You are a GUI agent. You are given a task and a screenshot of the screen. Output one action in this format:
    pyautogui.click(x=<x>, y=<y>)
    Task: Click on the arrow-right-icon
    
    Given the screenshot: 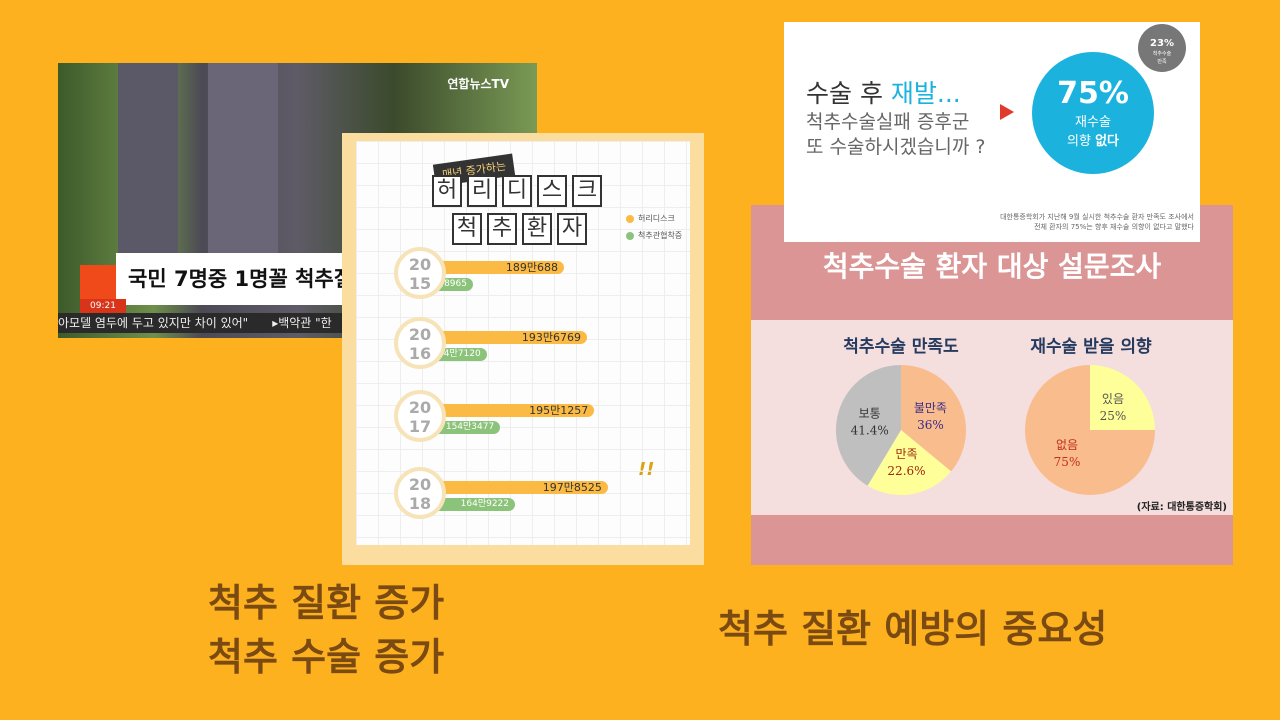 What is the action you would take?
    pyautogui.click(x=1007, y=112)
    